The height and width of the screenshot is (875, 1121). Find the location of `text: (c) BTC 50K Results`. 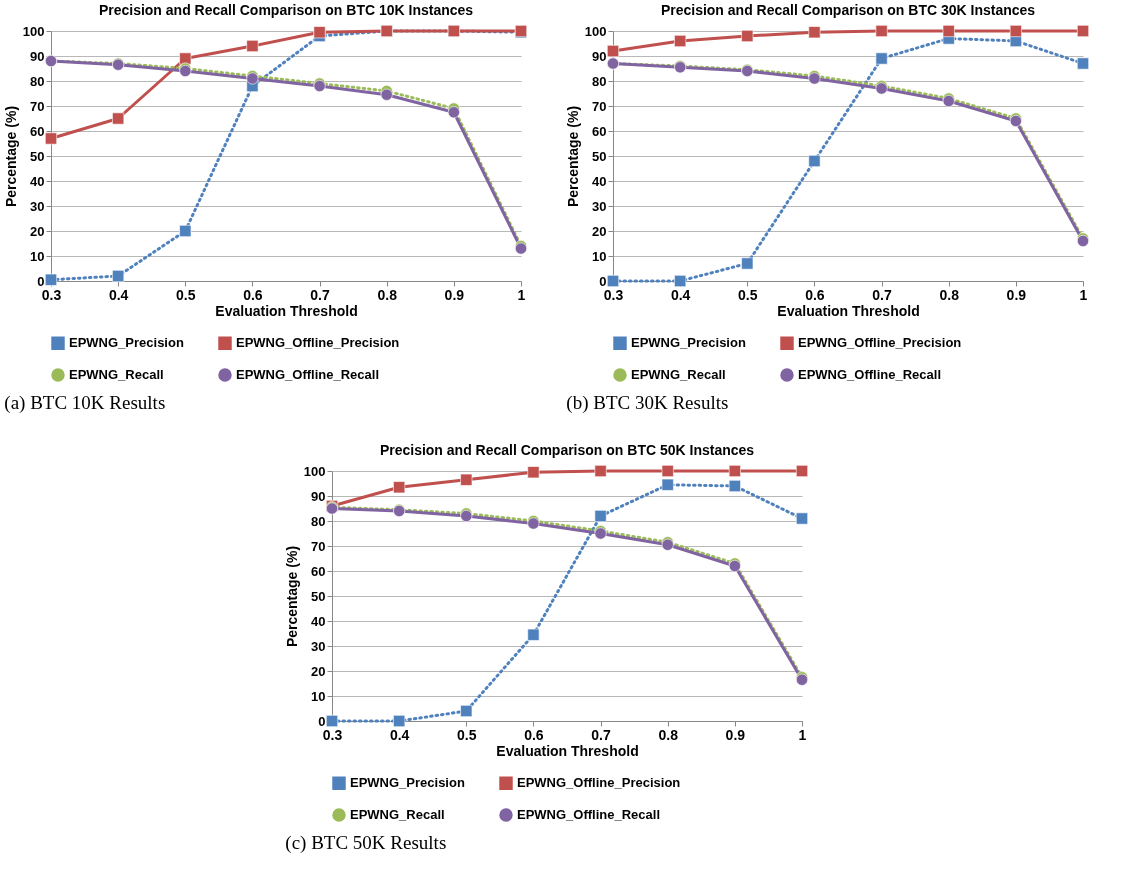

text: (c) BTC 50K Results is located at coordinates (366, 843).